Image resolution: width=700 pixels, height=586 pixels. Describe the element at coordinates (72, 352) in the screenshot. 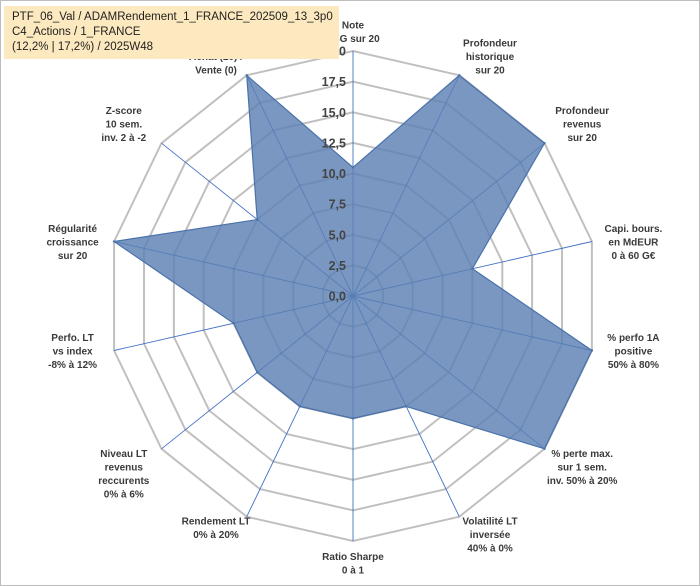

I see `category-label-11: Perfo. LT vs index -8% à 12%` at that location.